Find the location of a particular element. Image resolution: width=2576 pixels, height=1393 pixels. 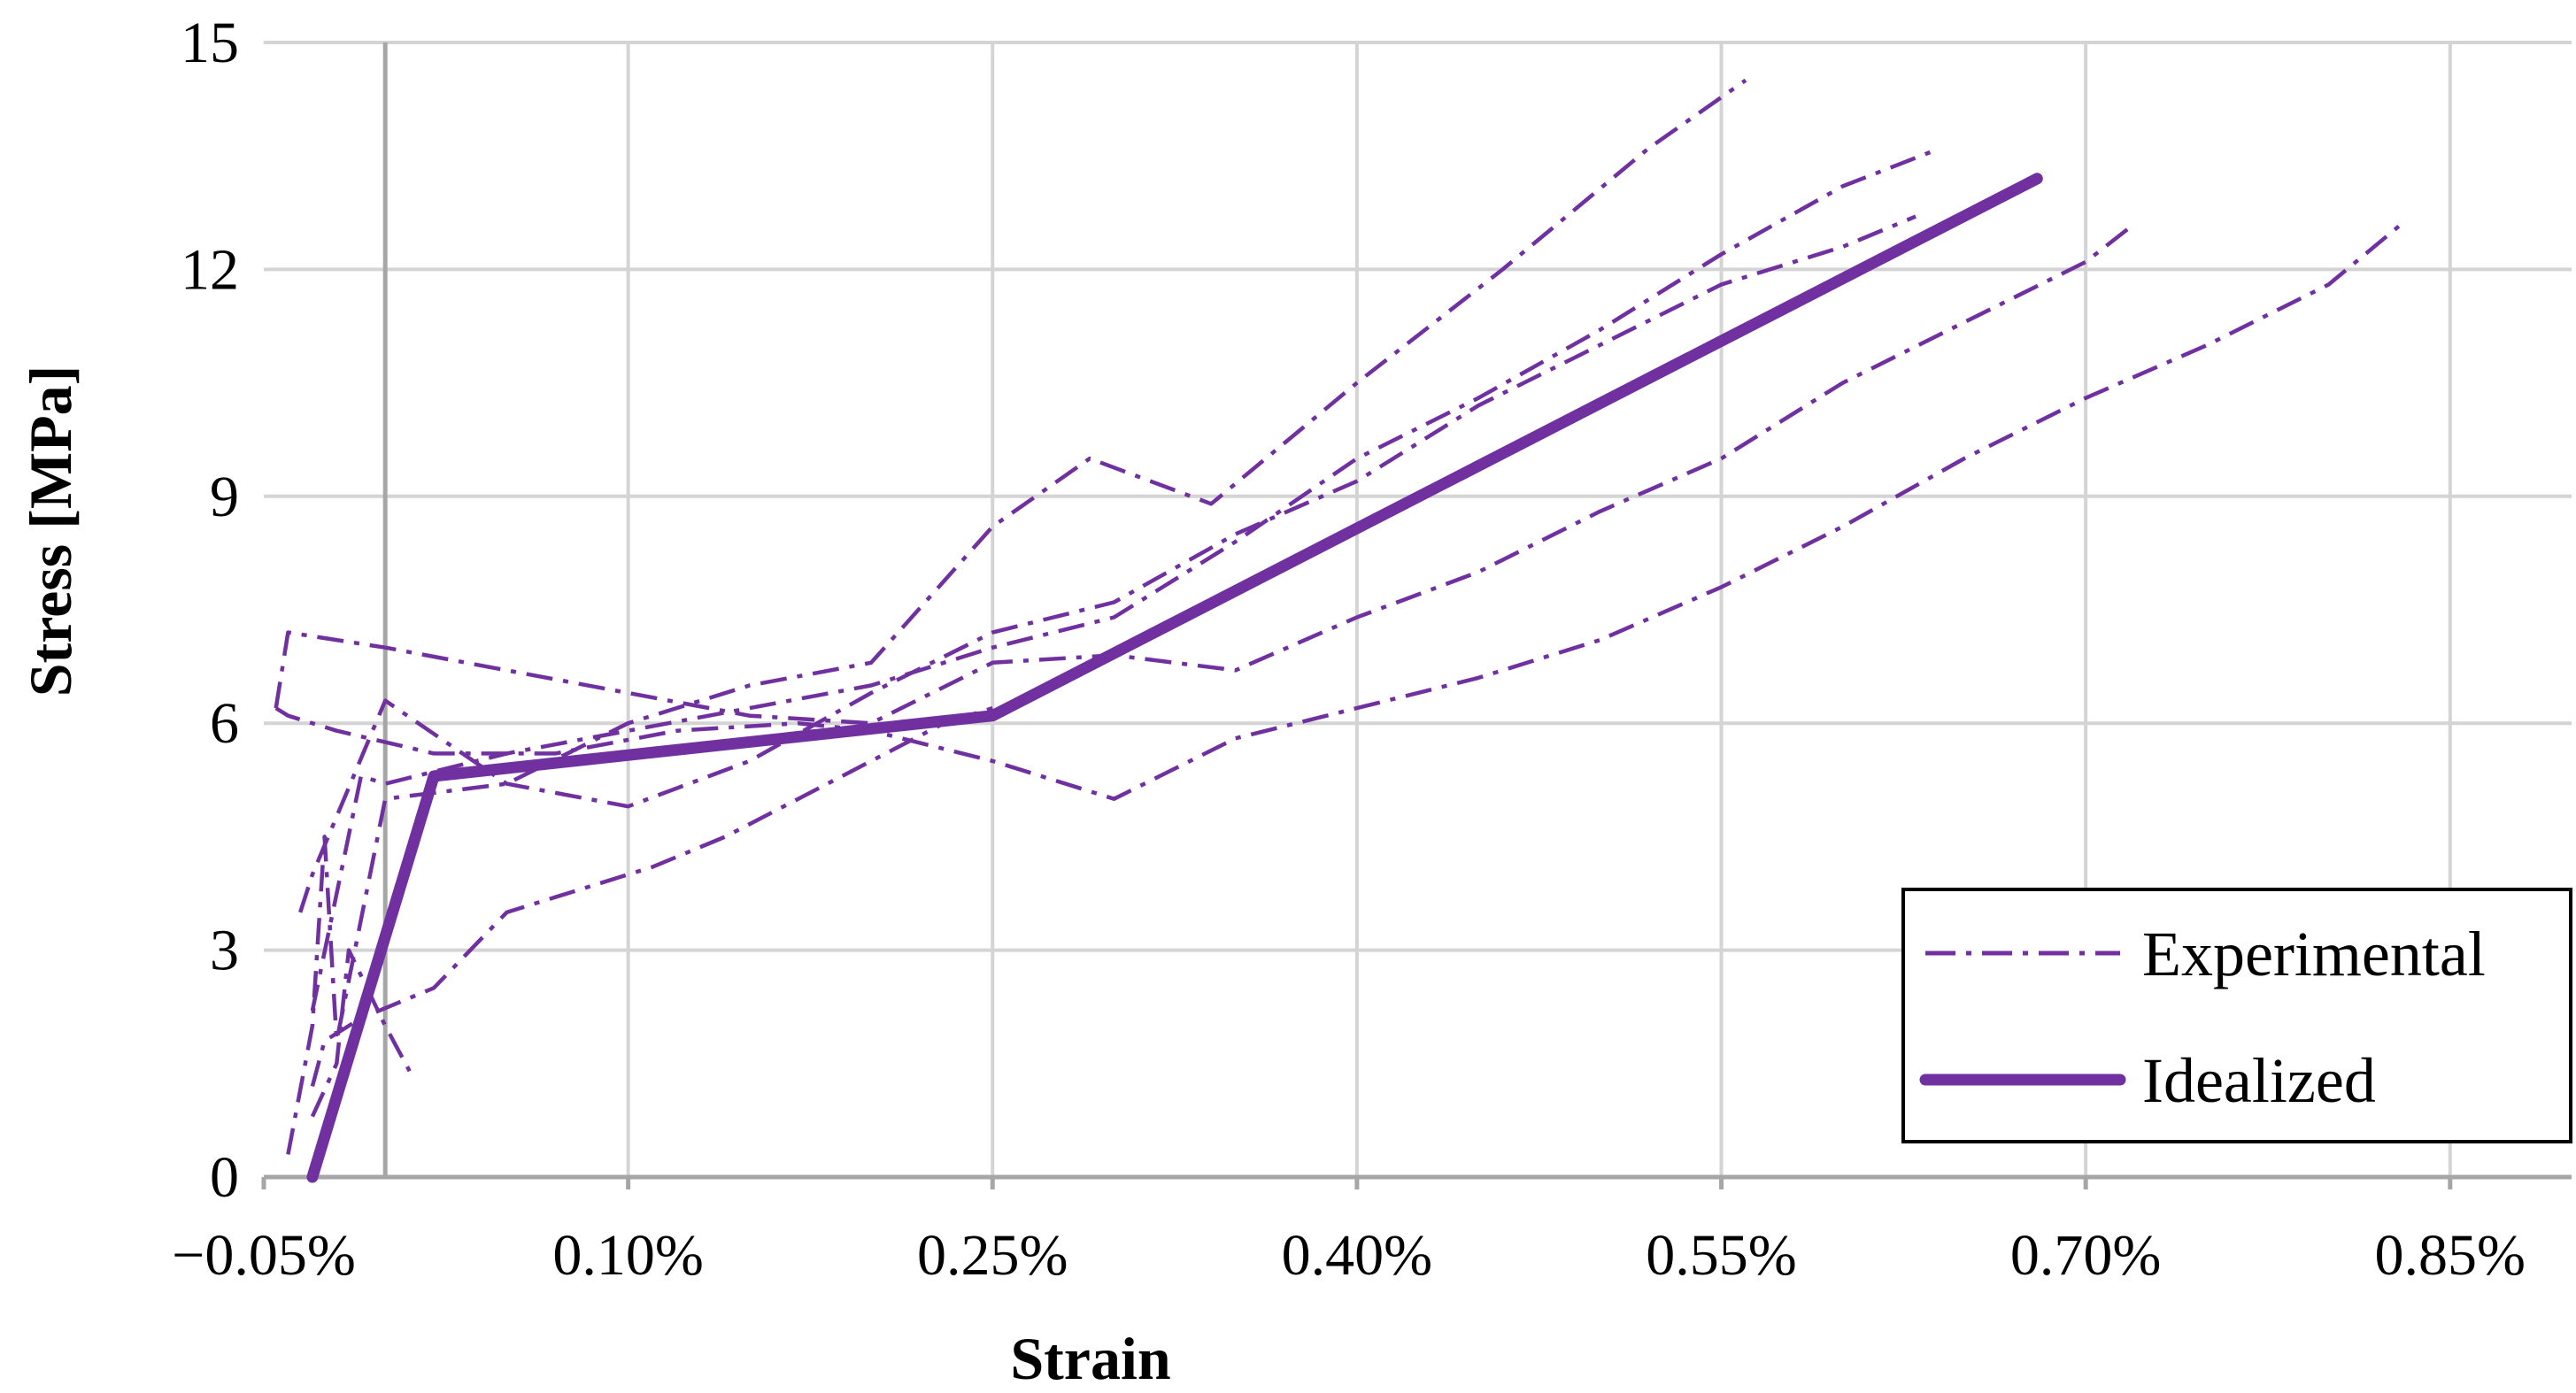

y-tick-label: 12 is located at coordinates (210, 269).